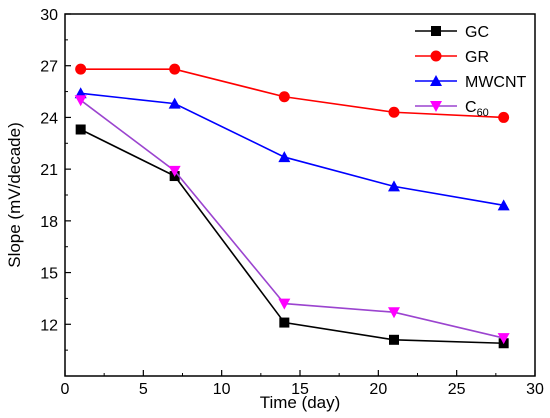 Image resolution: width=550 pixels, height=418 pixels. I want to click on series-line-gr, so click(292, 93).